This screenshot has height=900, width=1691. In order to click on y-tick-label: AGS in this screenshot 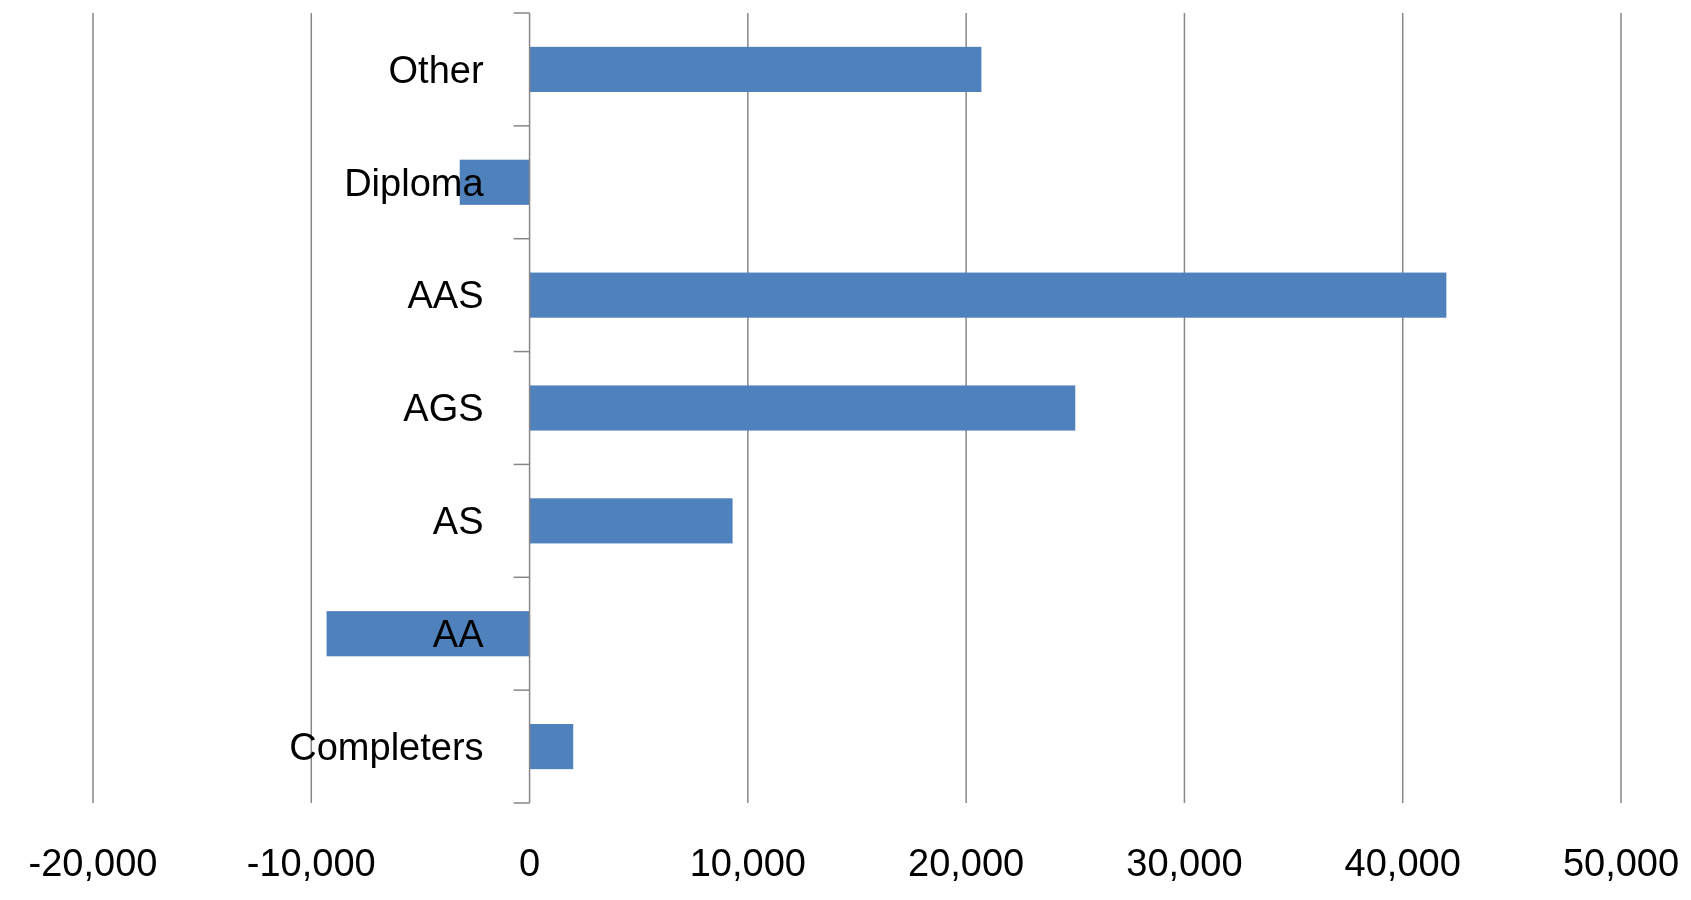, I will do `click(443, 408)`.